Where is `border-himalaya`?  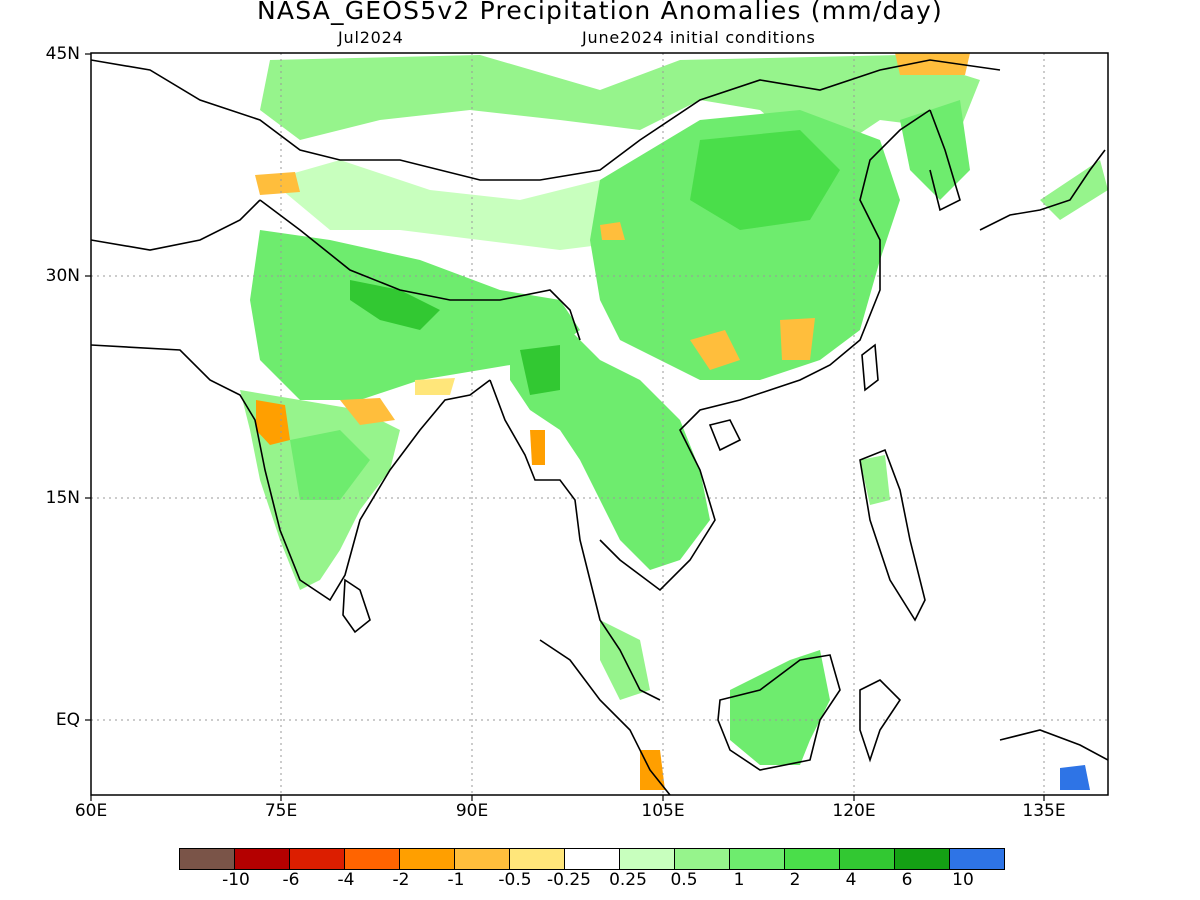 border-himalaya is located at coordinates (420, 270).